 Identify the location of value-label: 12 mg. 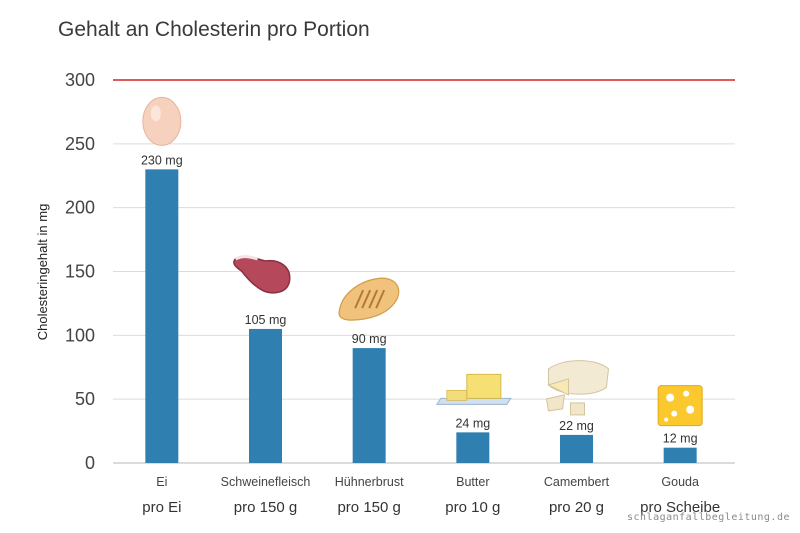
(680, 439).